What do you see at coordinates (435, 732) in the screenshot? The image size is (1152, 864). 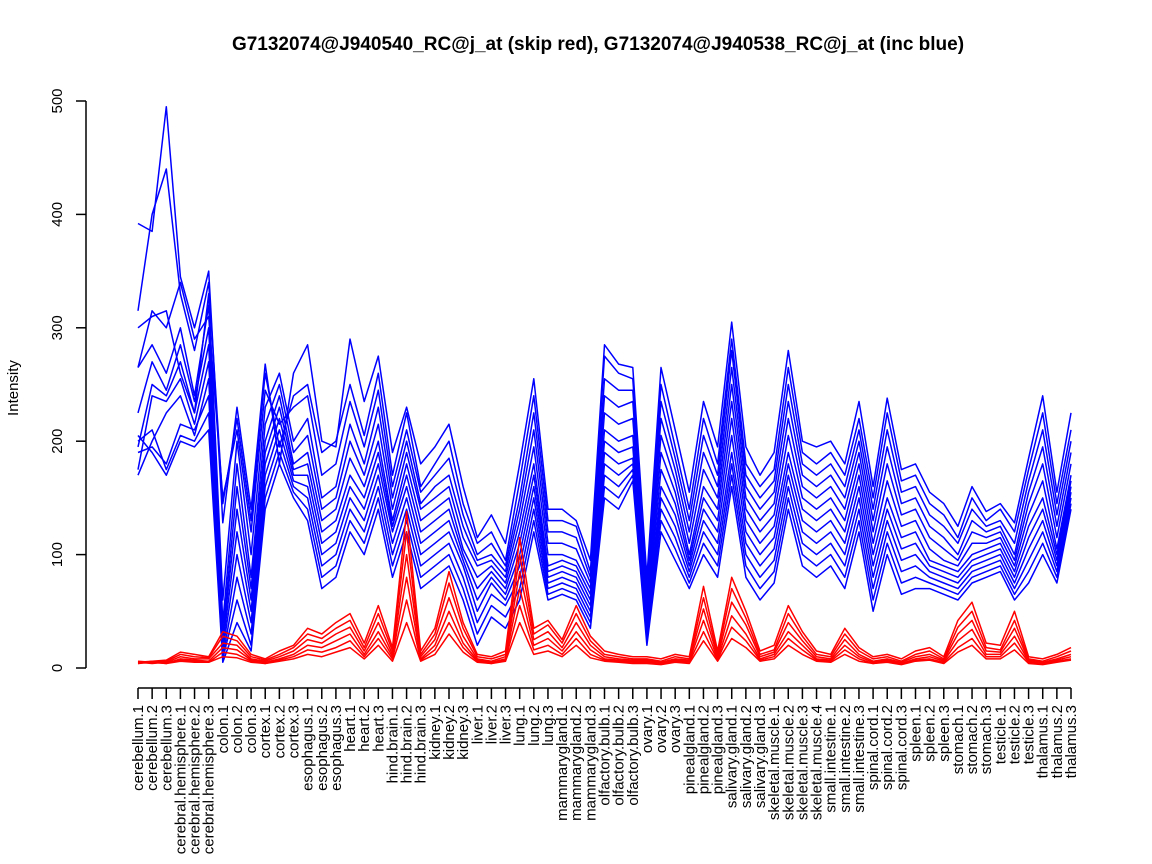 I see `x-tick-label: kidney.1` at bounding box center [435, 732].